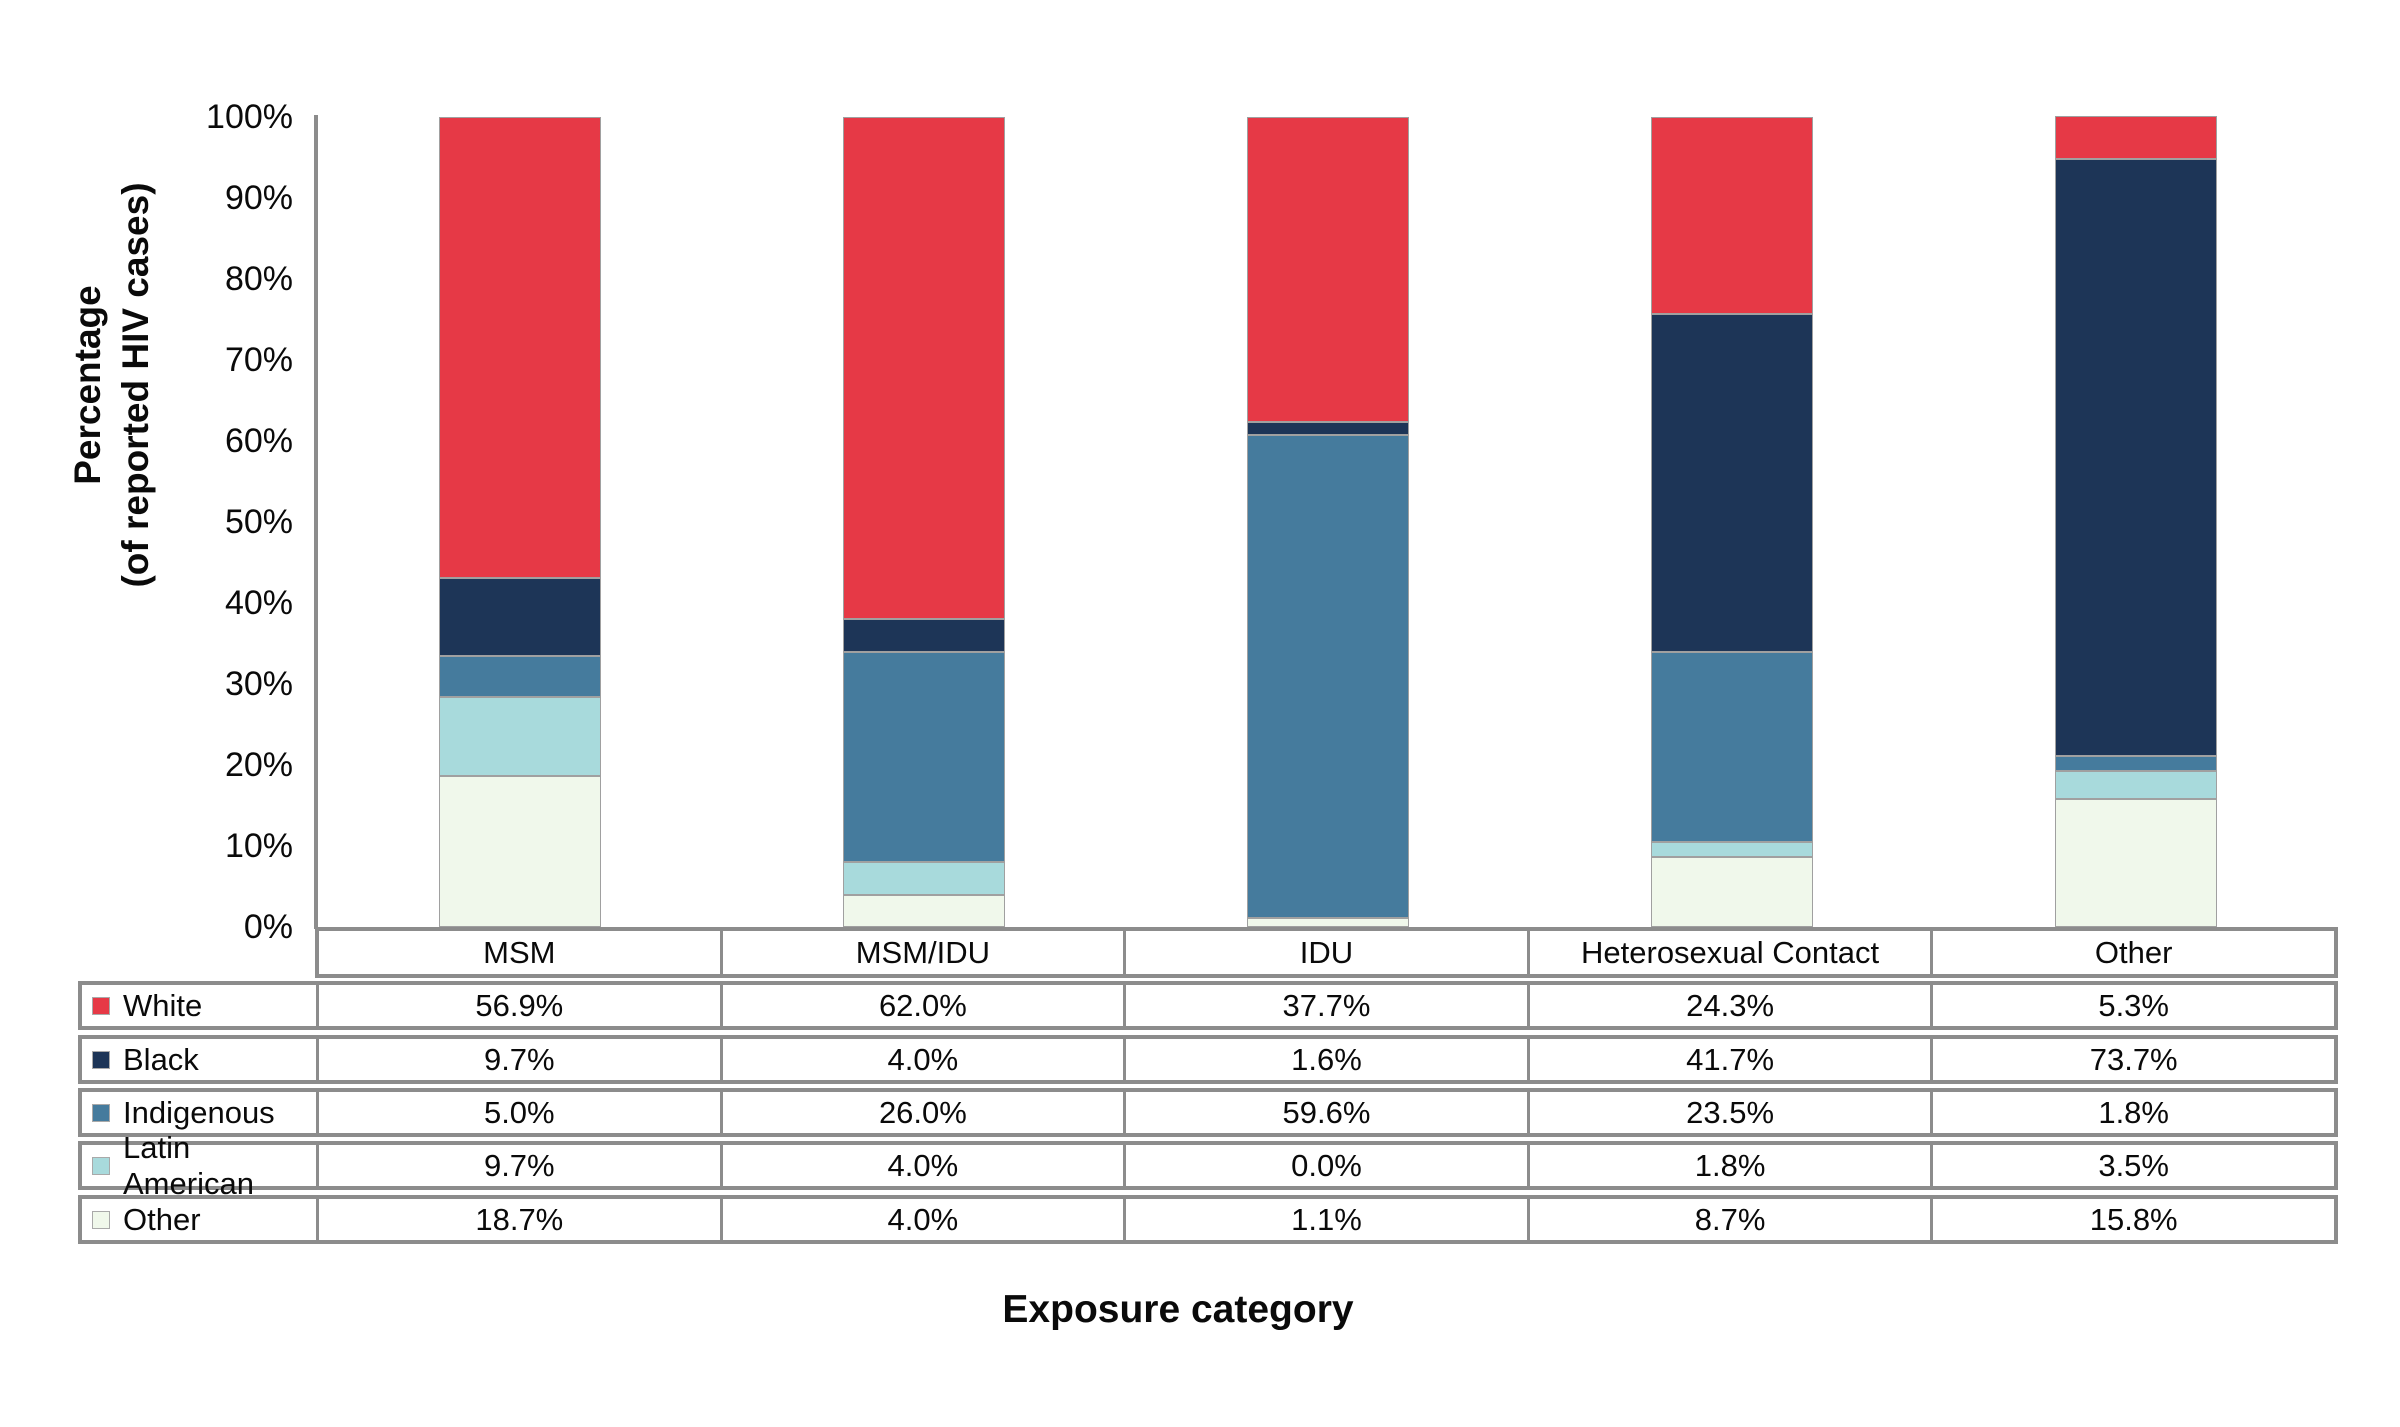 This screenshot has height=1427, width=2400. I want to click on value-cell-black-idu: 1.6%, so click(1328, 1059).